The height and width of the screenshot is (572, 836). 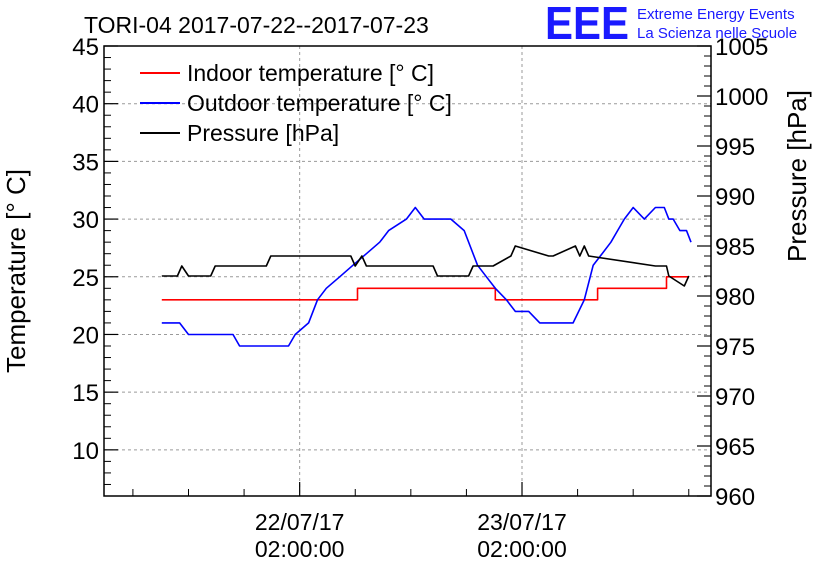 What do you see at coordinates (587, 24) in the screenshot?
I see `logo-mark: EEE` at bounding box center [587, 24].